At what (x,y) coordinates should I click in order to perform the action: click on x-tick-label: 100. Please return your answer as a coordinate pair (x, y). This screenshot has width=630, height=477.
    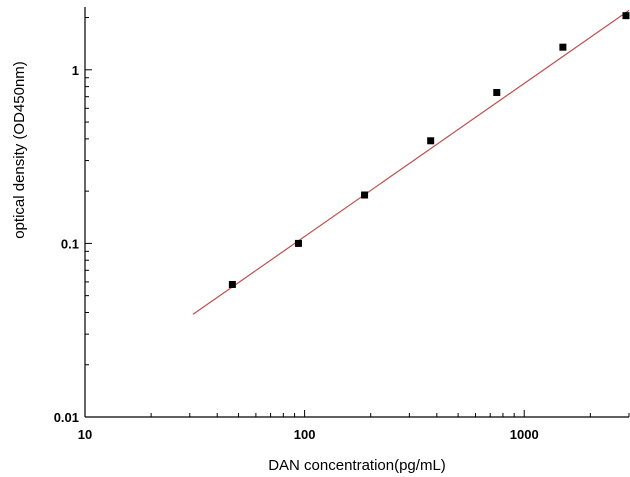
    Looking at the image, I should click on (305, 434).